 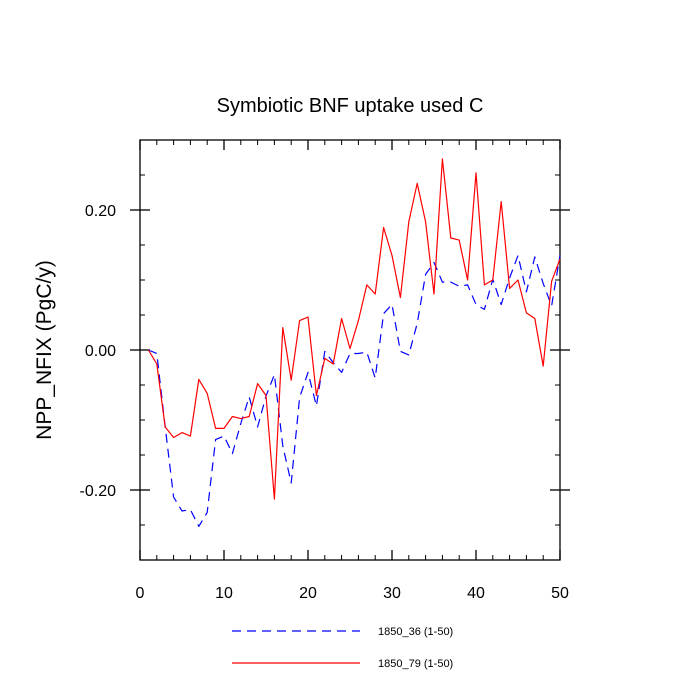 I want to click on legend: 1850_36 (1-50) 1850_79 (1-50), so click(x=342, y=648).